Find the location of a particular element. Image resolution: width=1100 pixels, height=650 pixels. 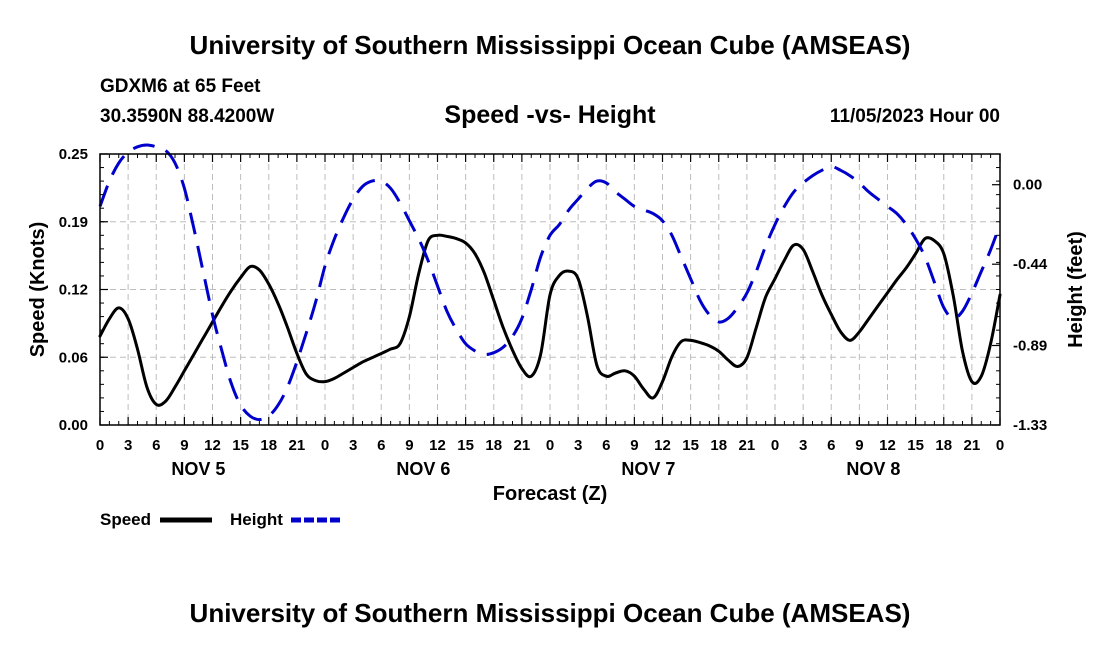

y-axis-title: Speed (Knots) is located at coordinates (38, 290).